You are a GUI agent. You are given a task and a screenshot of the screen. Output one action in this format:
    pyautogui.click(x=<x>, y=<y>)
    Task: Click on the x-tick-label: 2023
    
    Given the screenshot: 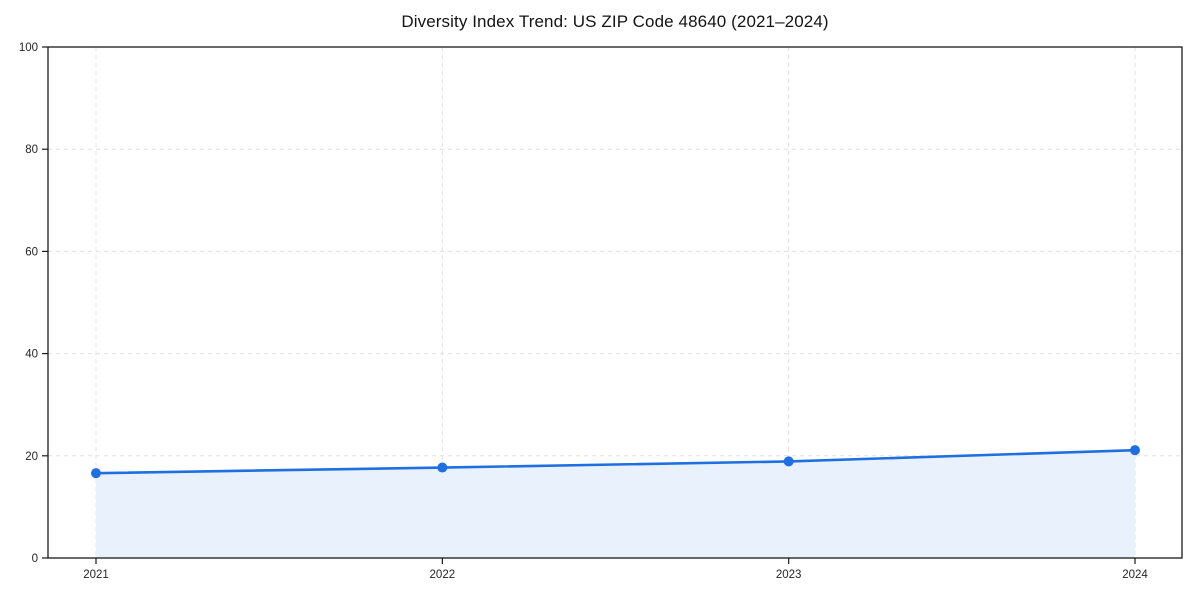 What is the action you would take?
    pyautogui.click(x=789, y=575)
    